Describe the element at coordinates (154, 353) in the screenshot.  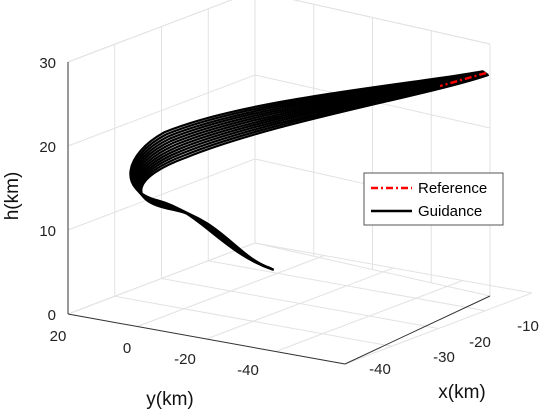
I see `y-tick-labels: 20 0 -20 -40` at that location.